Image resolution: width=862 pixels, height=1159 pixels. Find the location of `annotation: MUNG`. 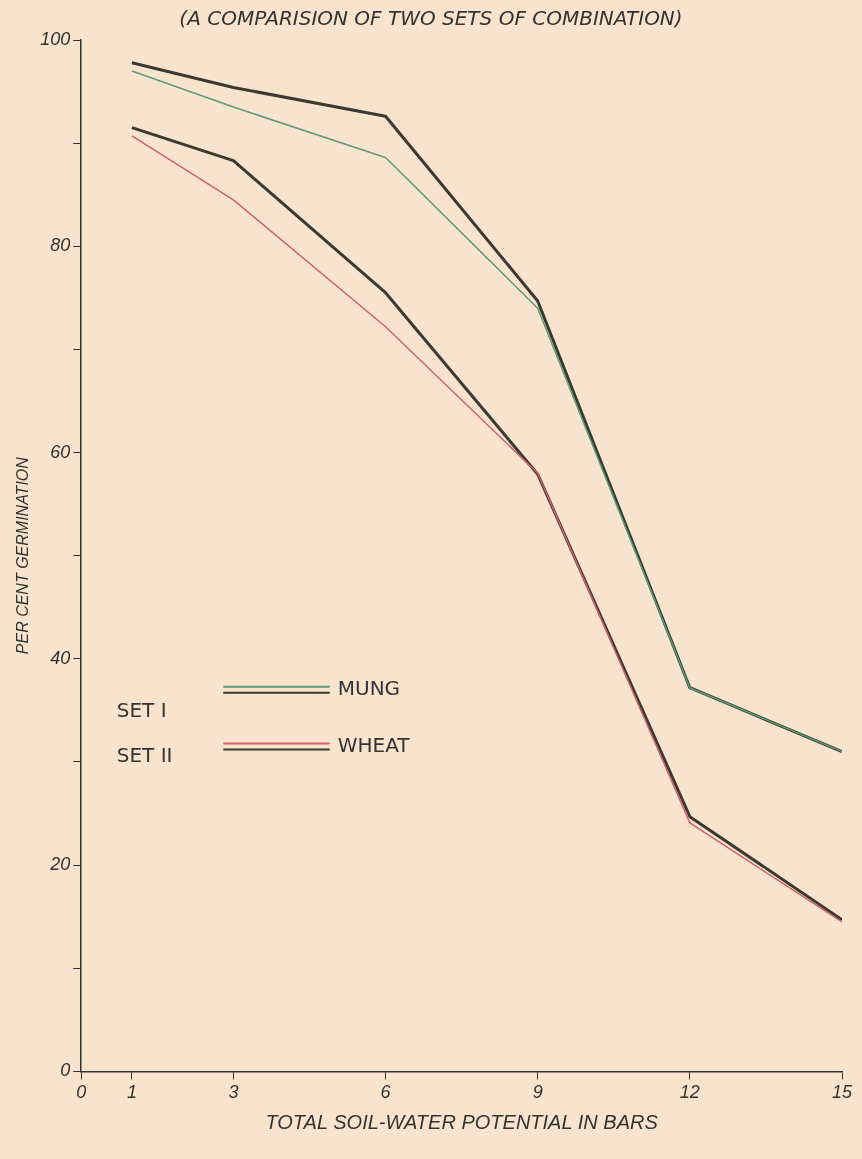

annotation: MUNG is located at coordinates (369, 687).